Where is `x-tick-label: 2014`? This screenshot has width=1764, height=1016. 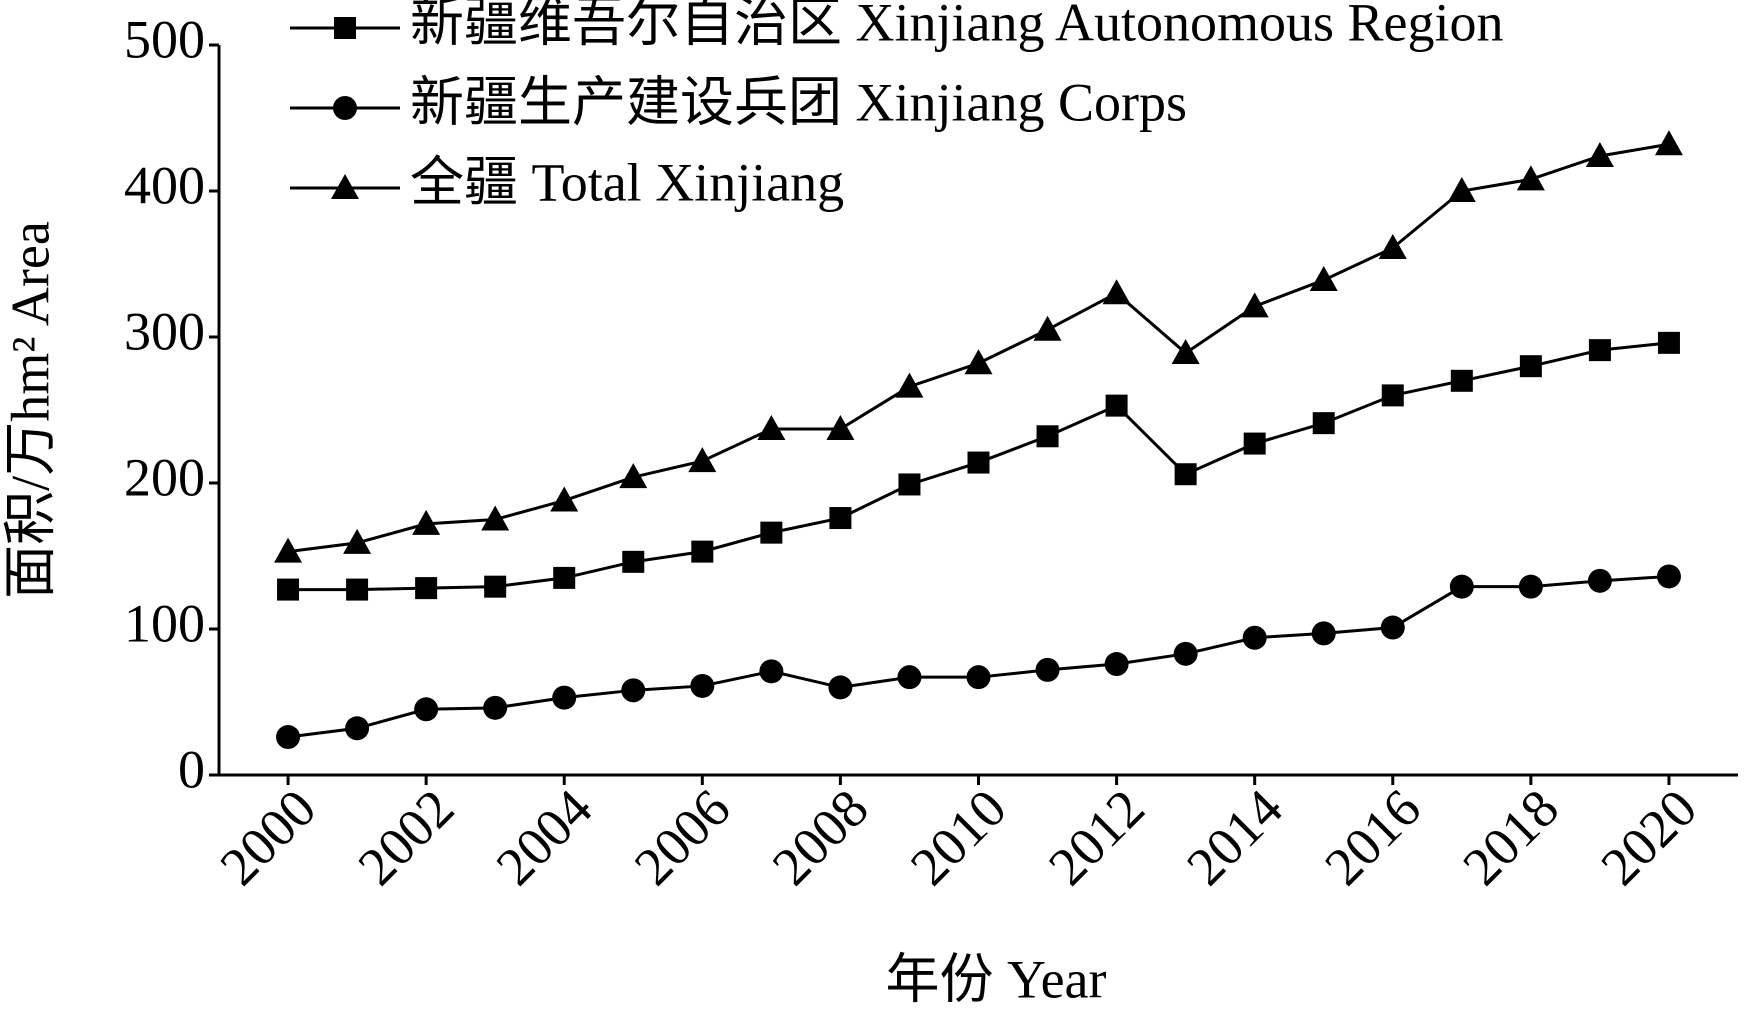 x-tick-label: 2014 is located at coordinates (1234, 837).